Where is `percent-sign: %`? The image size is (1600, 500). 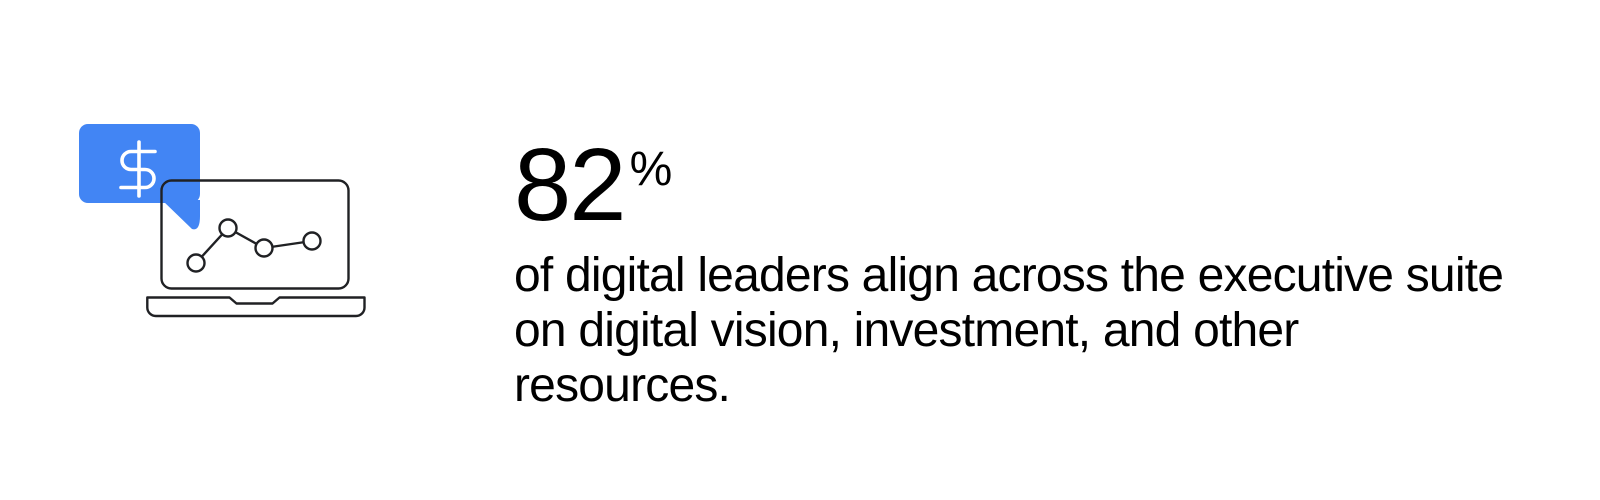 percent-sign: % is located at coordinates (651, 169).